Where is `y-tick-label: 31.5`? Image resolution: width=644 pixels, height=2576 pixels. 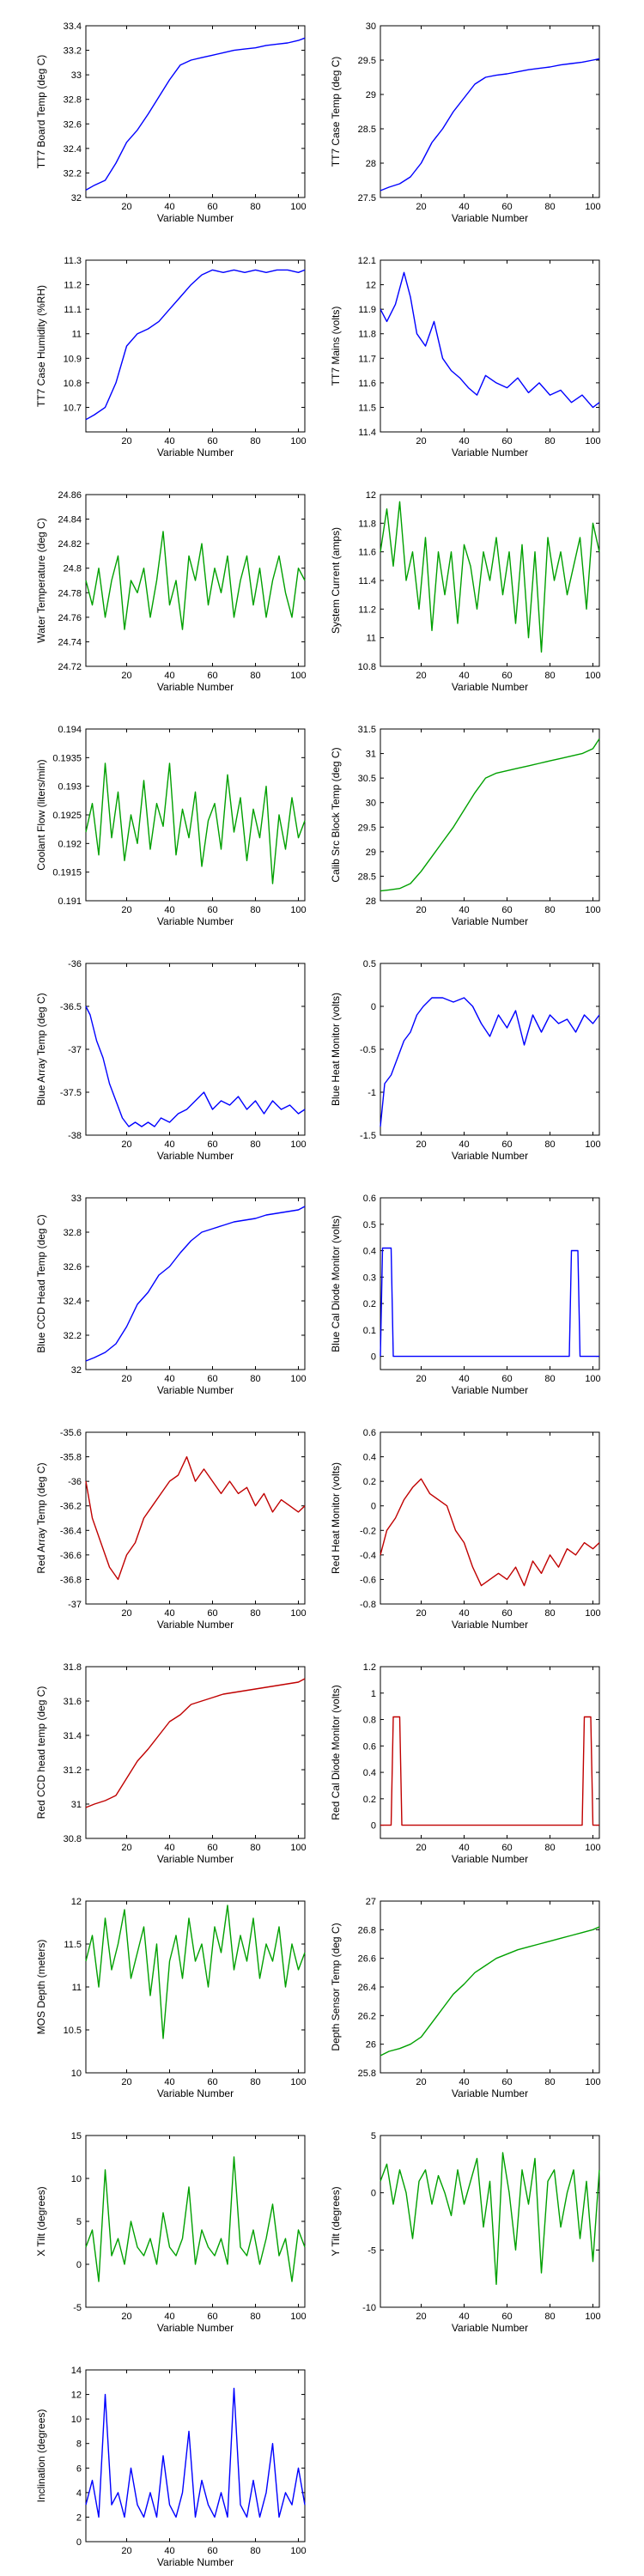
y-tick-label: 31.5 is located at coordinates (367, 730).